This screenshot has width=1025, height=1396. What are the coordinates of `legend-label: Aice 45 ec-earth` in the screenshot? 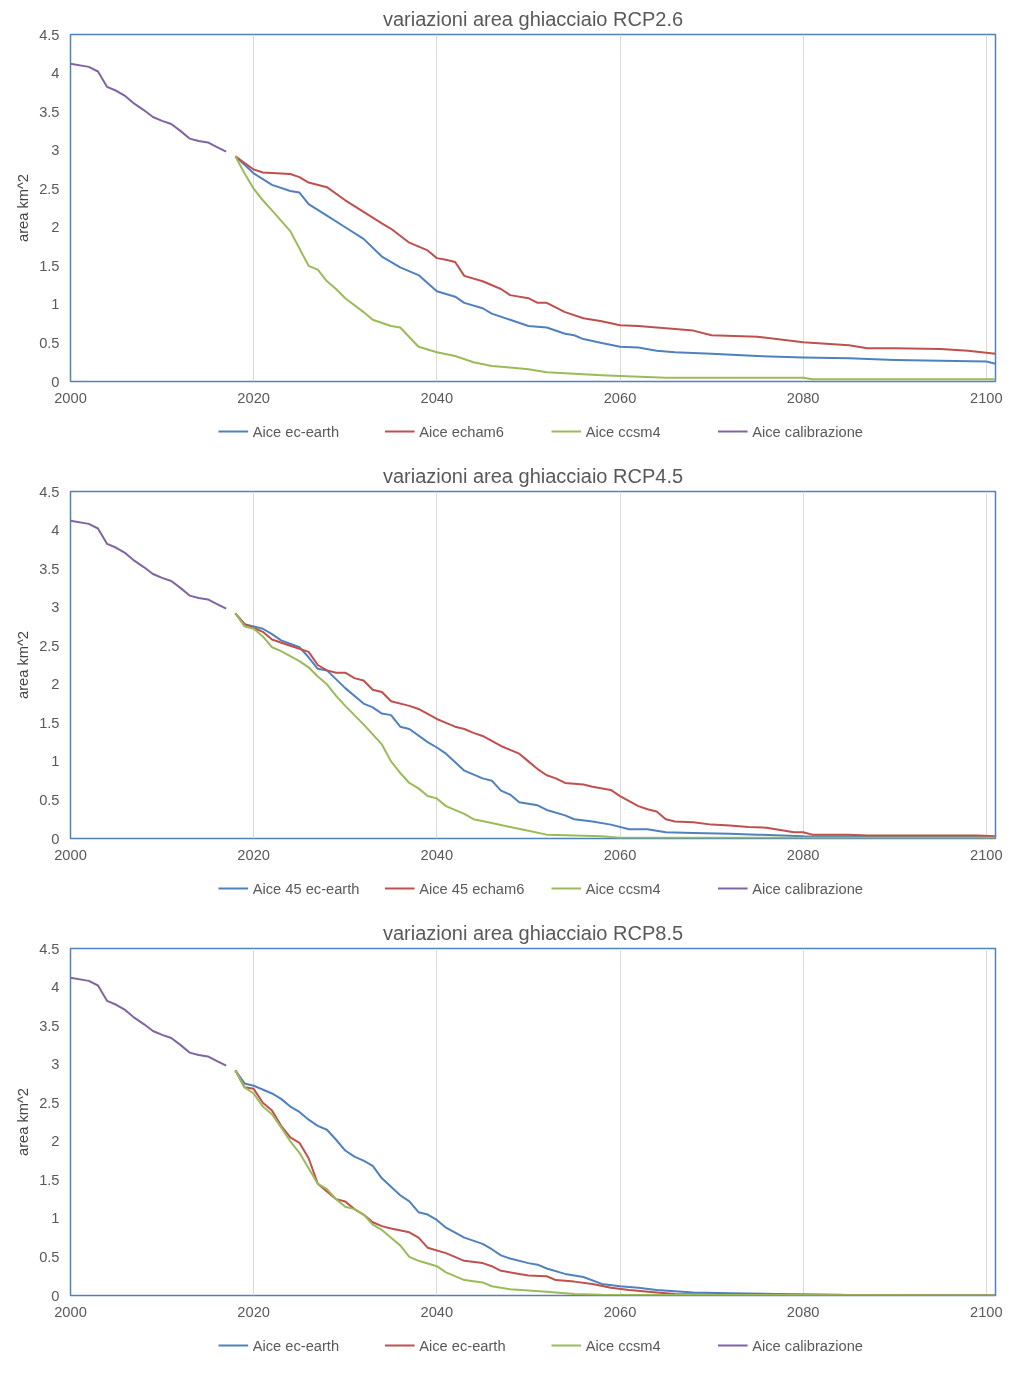 It's located at (306, 888).